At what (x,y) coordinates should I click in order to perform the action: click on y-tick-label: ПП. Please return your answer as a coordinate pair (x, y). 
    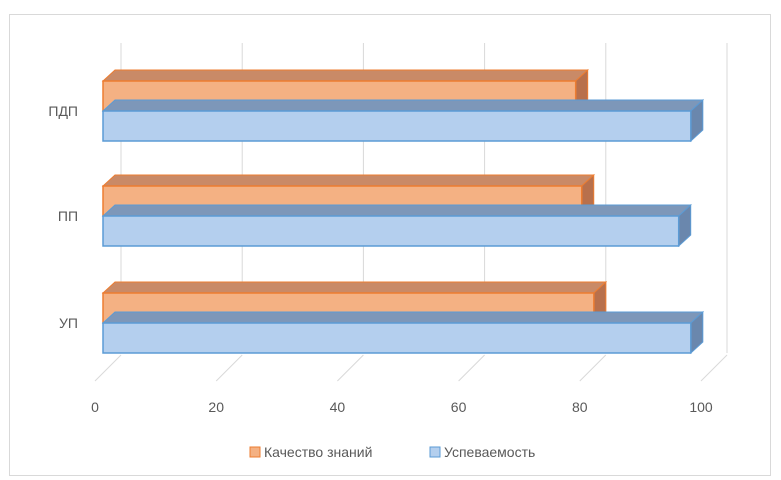
    Looking at the image, I should click on (68, 216).